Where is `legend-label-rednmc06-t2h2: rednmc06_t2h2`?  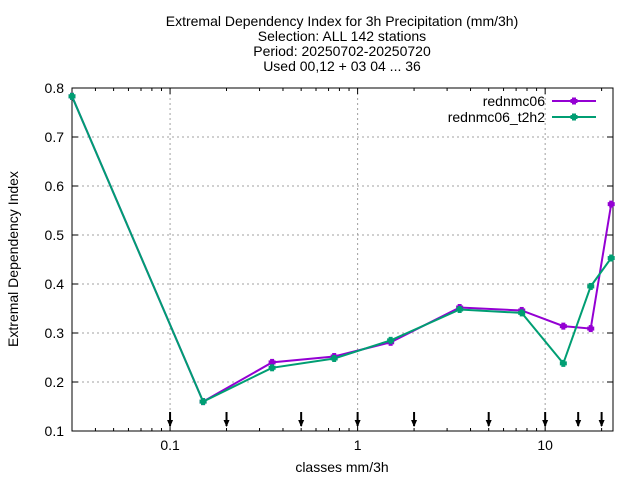 legend-label-rednmc06-t2h2: rednmc06_t2h2 is located at coordinates (497, 117).